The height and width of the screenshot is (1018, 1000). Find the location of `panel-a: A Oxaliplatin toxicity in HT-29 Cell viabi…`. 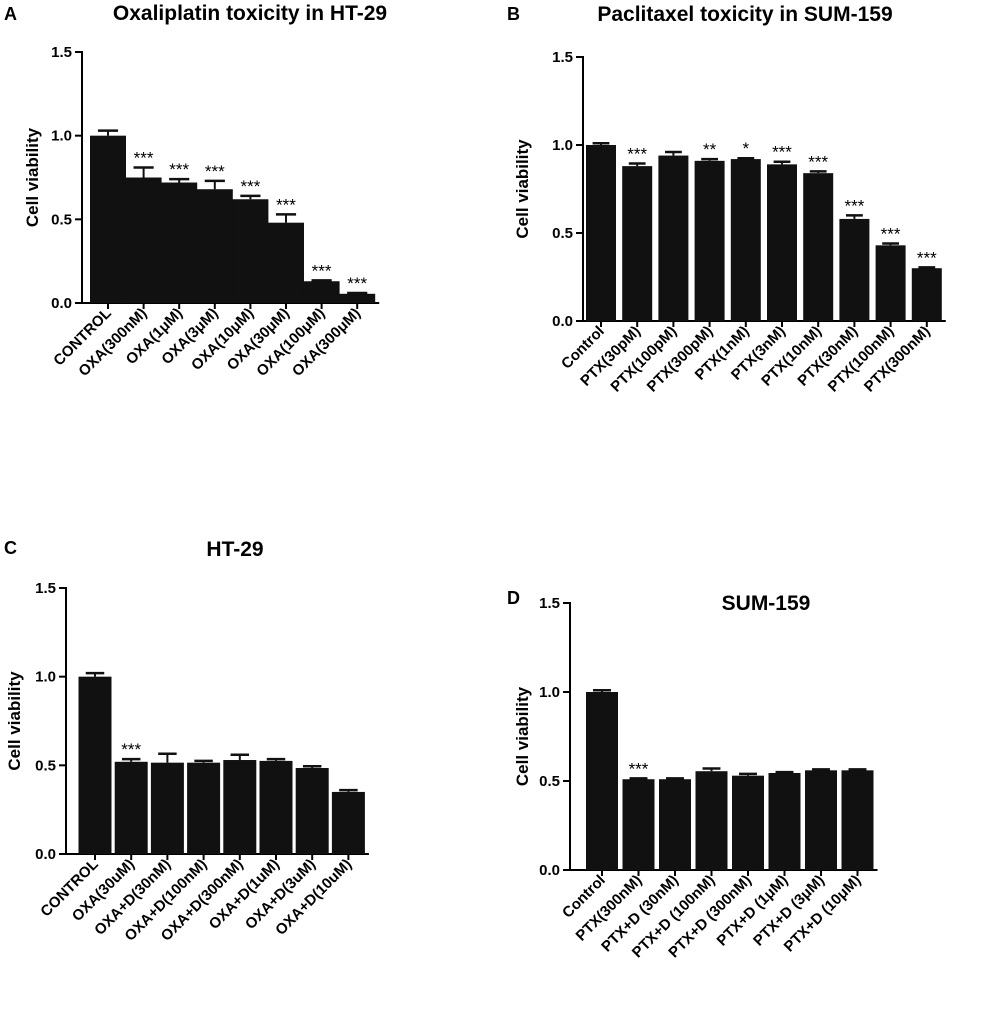

panel-a: A Oxaliplatin toxicity in HT-29 Cell viabi… is located at coordinates (195, 191).